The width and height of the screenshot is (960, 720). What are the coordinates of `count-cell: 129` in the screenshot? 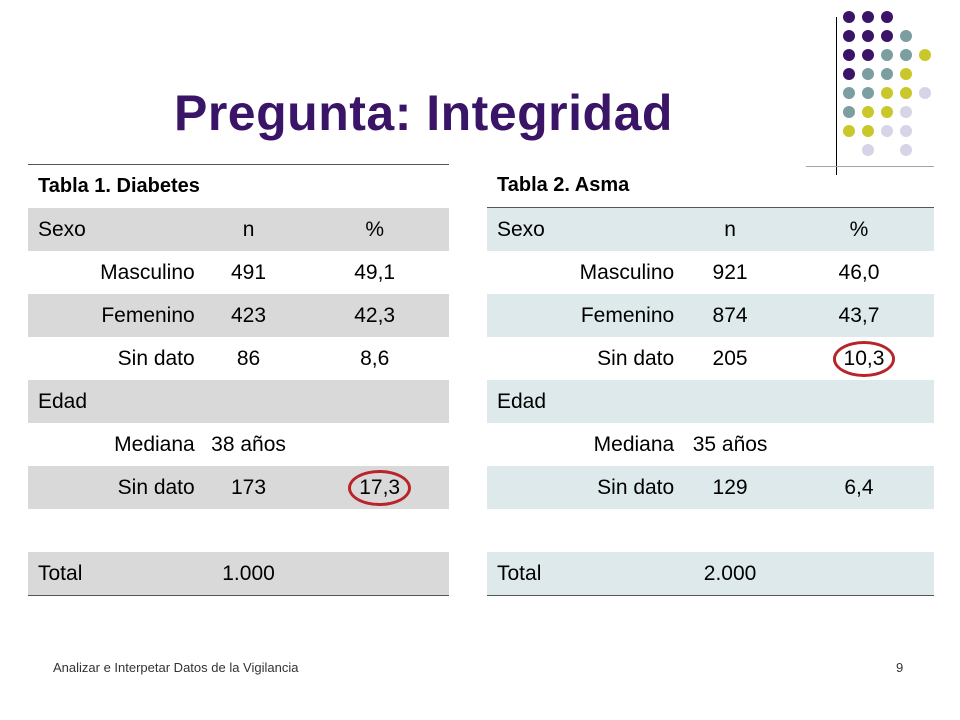 It's located at (730, 487).